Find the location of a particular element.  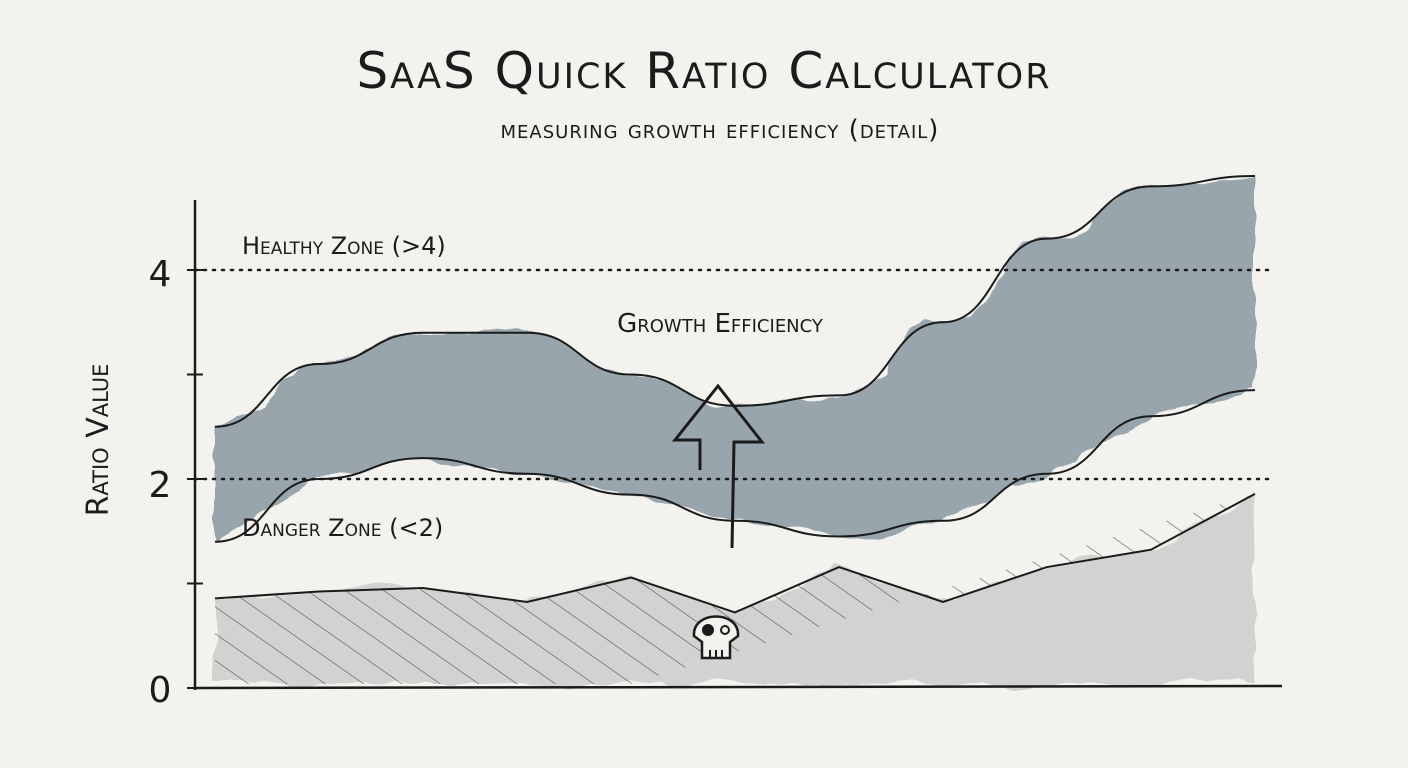

skull-icon is located at coordinates (716, 637).